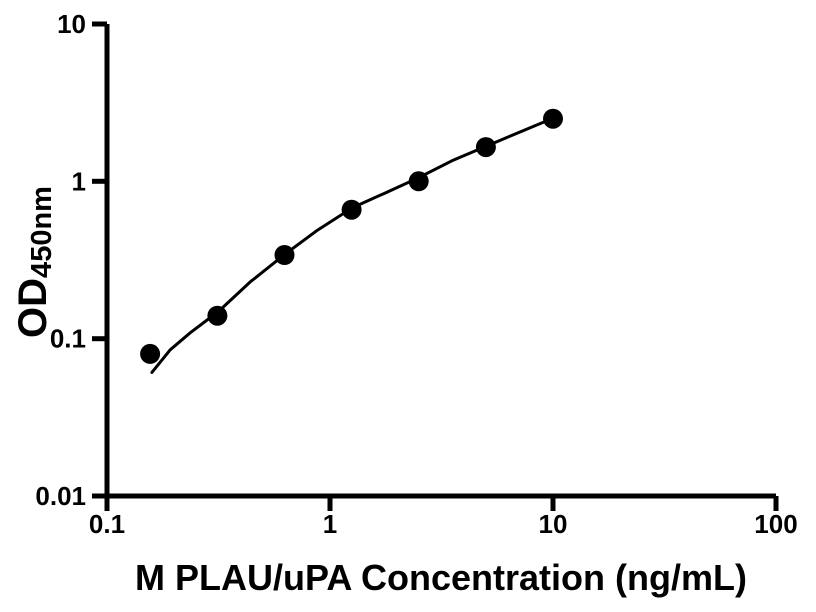  I want to click on x-tick-label: 10, so click(553, 524).